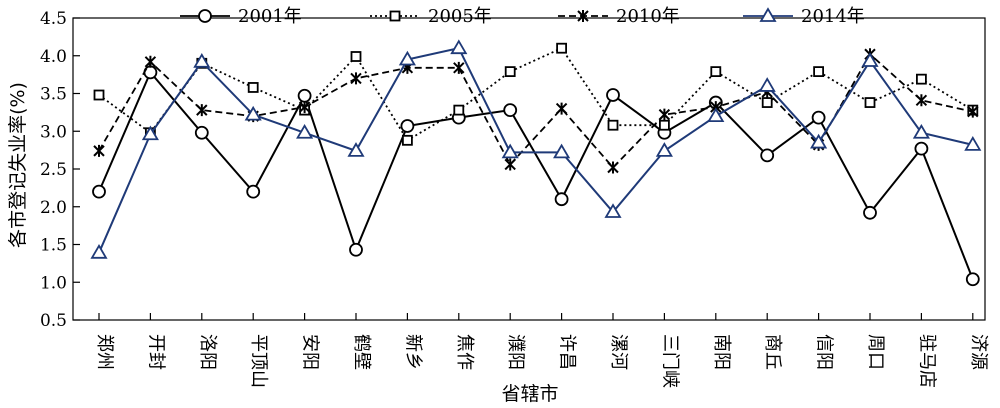  Describe the element at coordinates (522, 16) in the screenshot. I see `legend: 2001年 2005年 2010年 2014年` at that location.